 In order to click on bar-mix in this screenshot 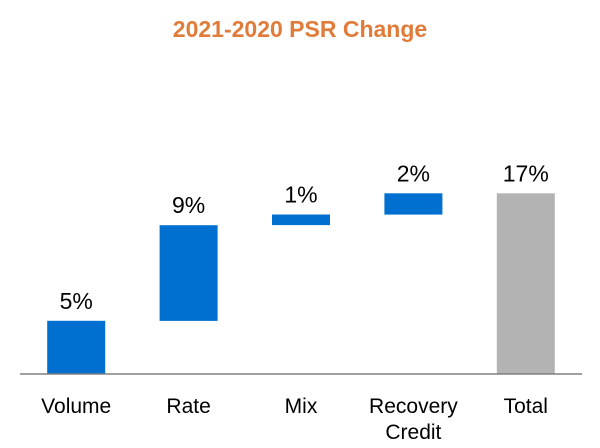, I will do `click(301, 220)`.